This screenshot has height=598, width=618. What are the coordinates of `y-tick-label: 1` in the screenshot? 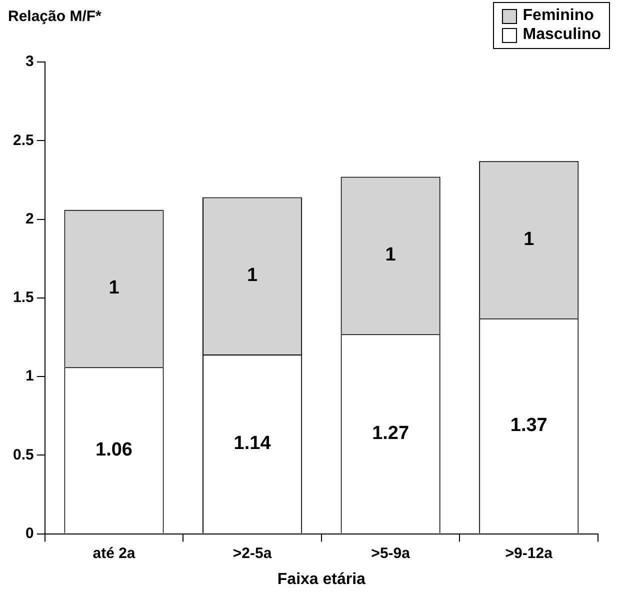 It's located at (30, 376).